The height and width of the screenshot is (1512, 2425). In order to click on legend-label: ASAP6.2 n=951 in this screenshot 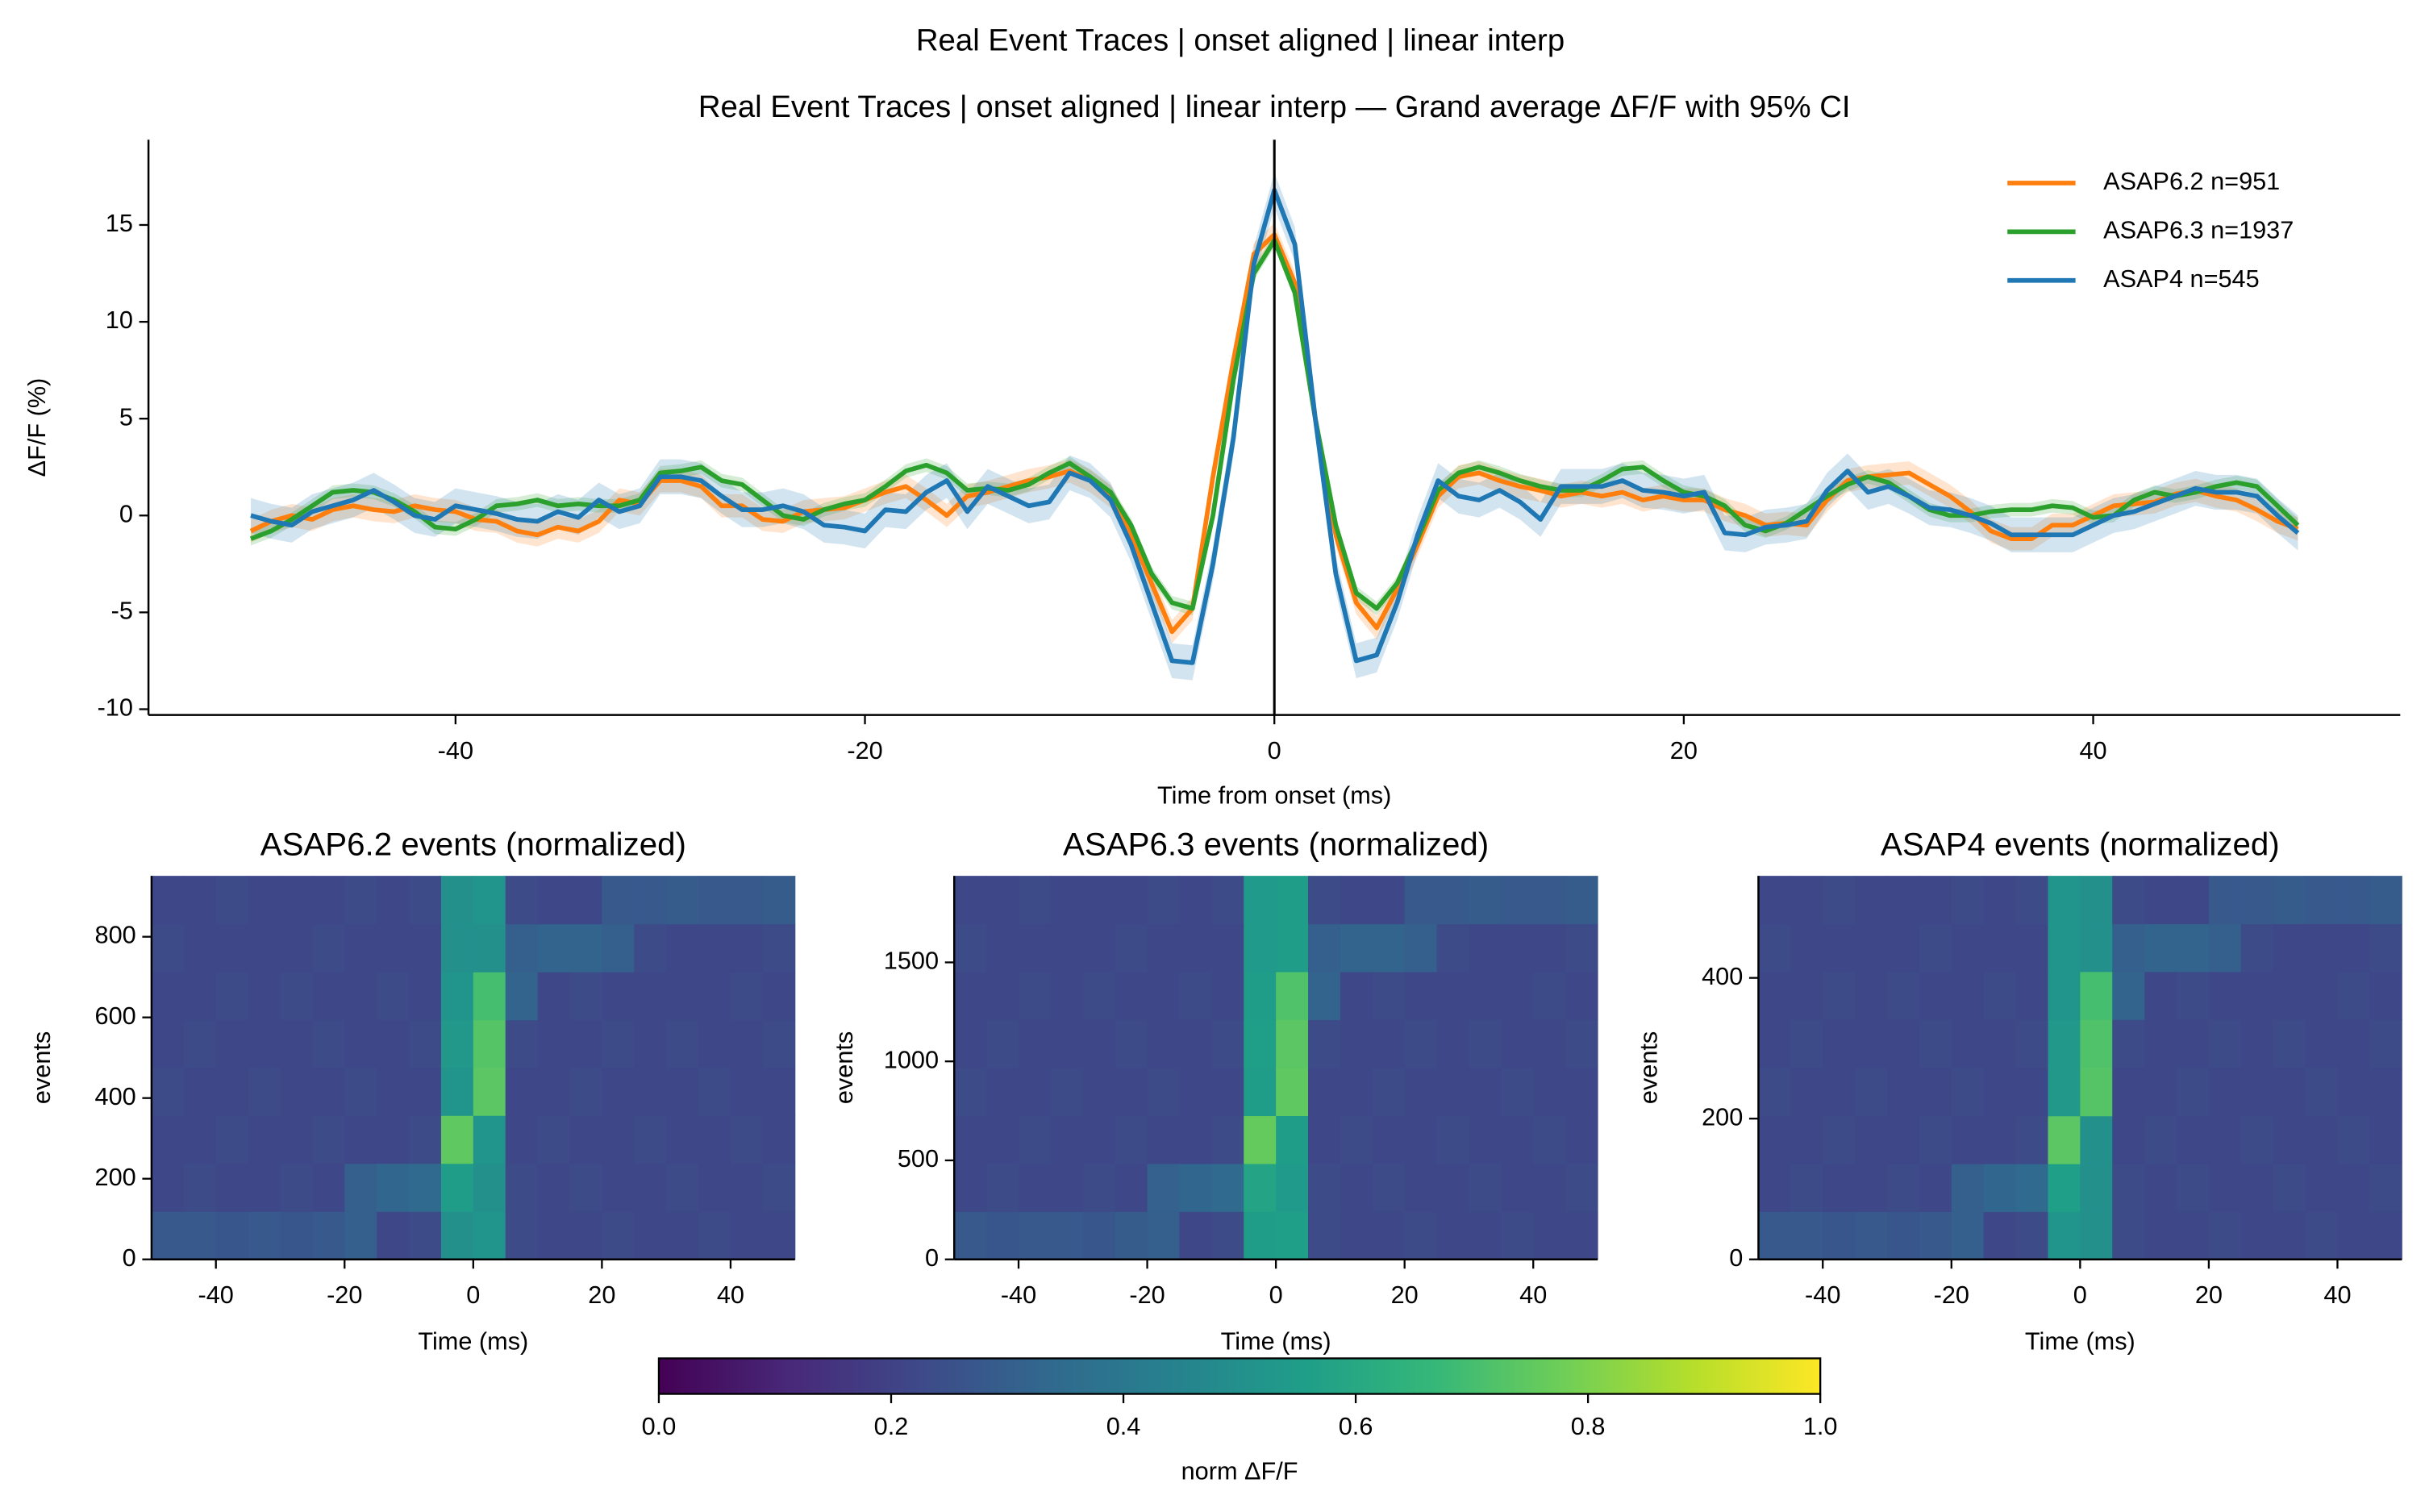, I will do `click(2191, 181)`.